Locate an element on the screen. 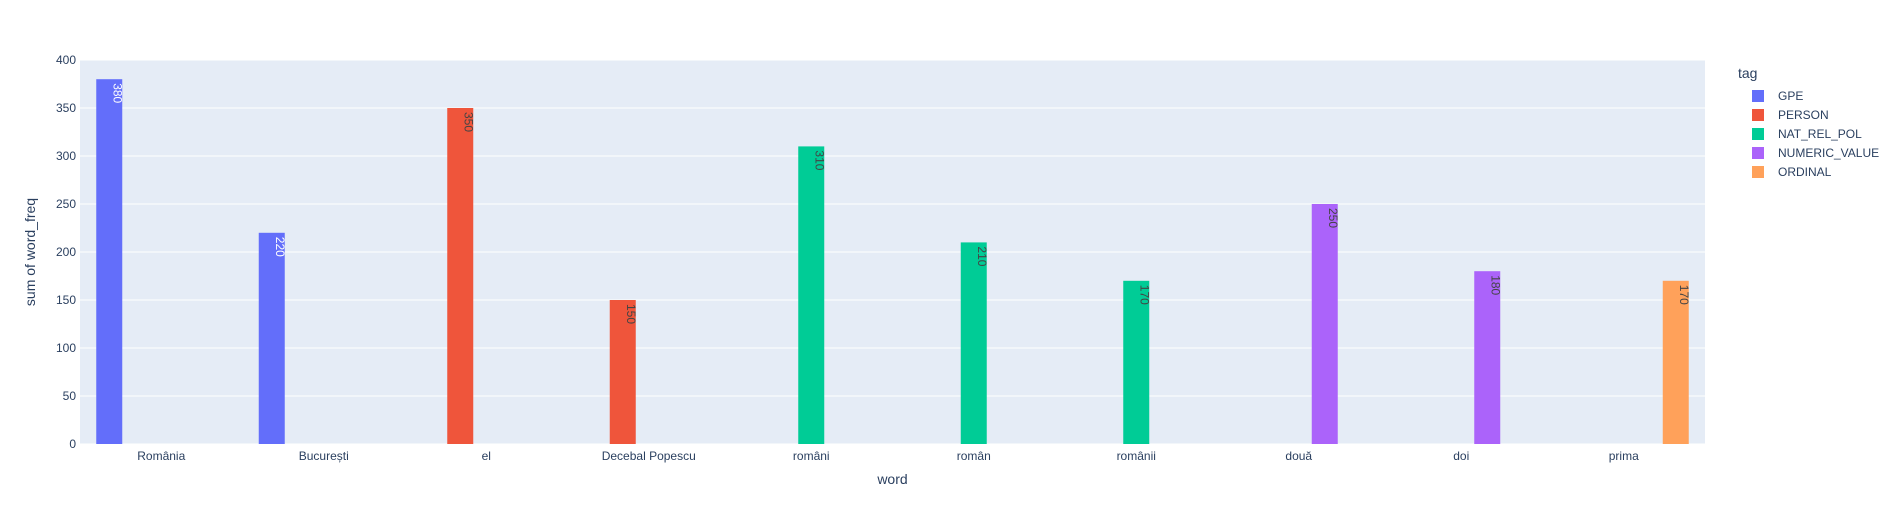 The width and height of the screenshot is (1896, 525). x-tick-label: București is located at coordinates (324, 456).